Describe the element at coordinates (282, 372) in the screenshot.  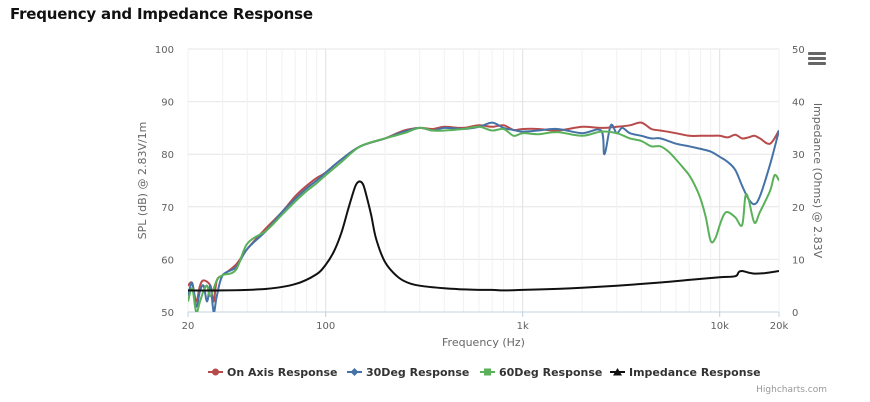
I see `legend-label: On Axis Response` at that location.